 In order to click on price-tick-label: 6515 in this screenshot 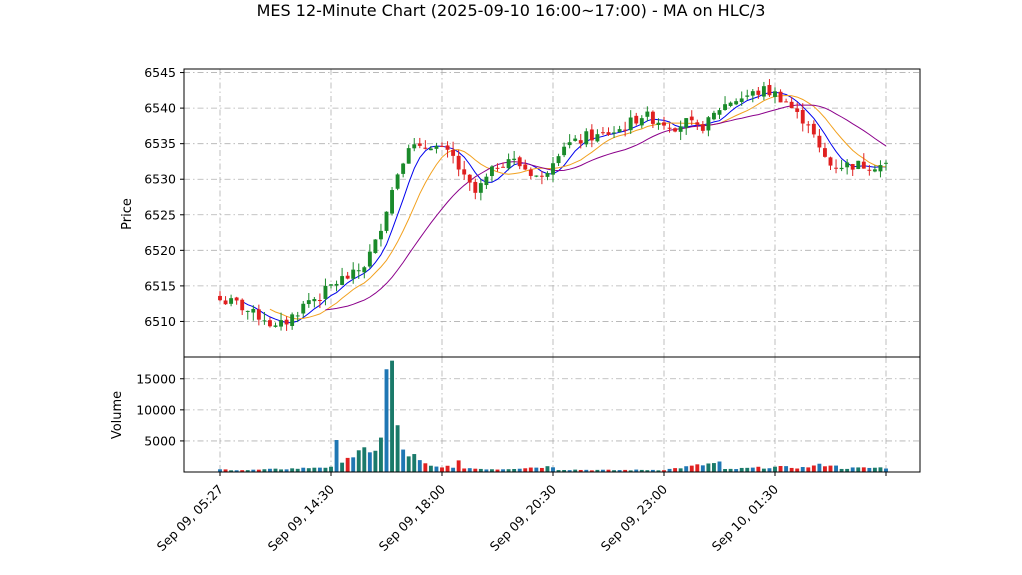, I will do `click(160, 285)`.